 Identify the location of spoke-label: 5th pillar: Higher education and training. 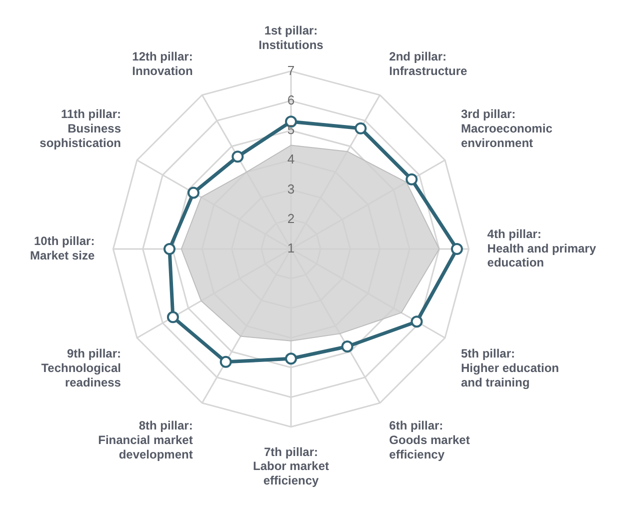
(510, 368).